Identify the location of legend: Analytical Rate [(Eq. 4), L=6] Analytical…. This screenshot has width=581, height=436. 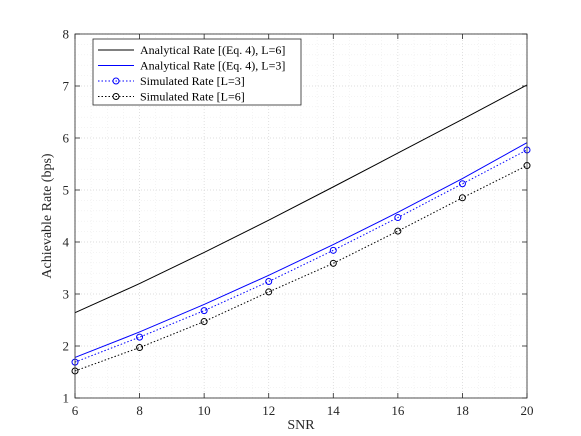
(197, 72).